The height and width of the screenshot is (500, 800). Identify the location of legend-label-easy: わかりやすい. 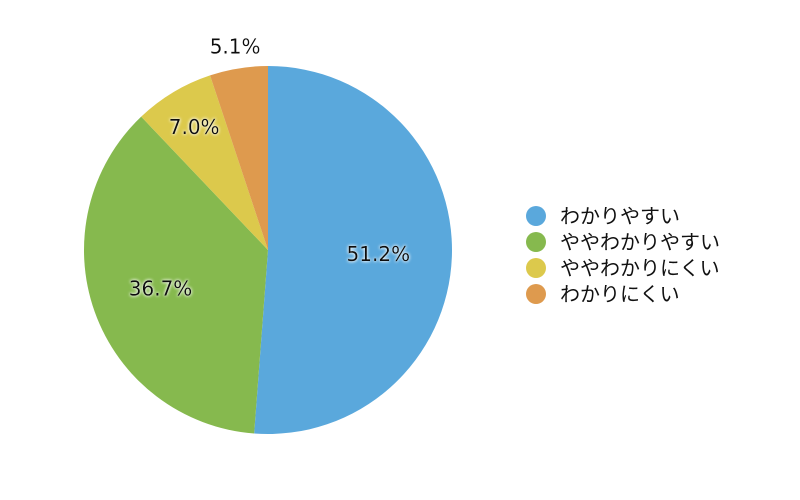
(620, 216).